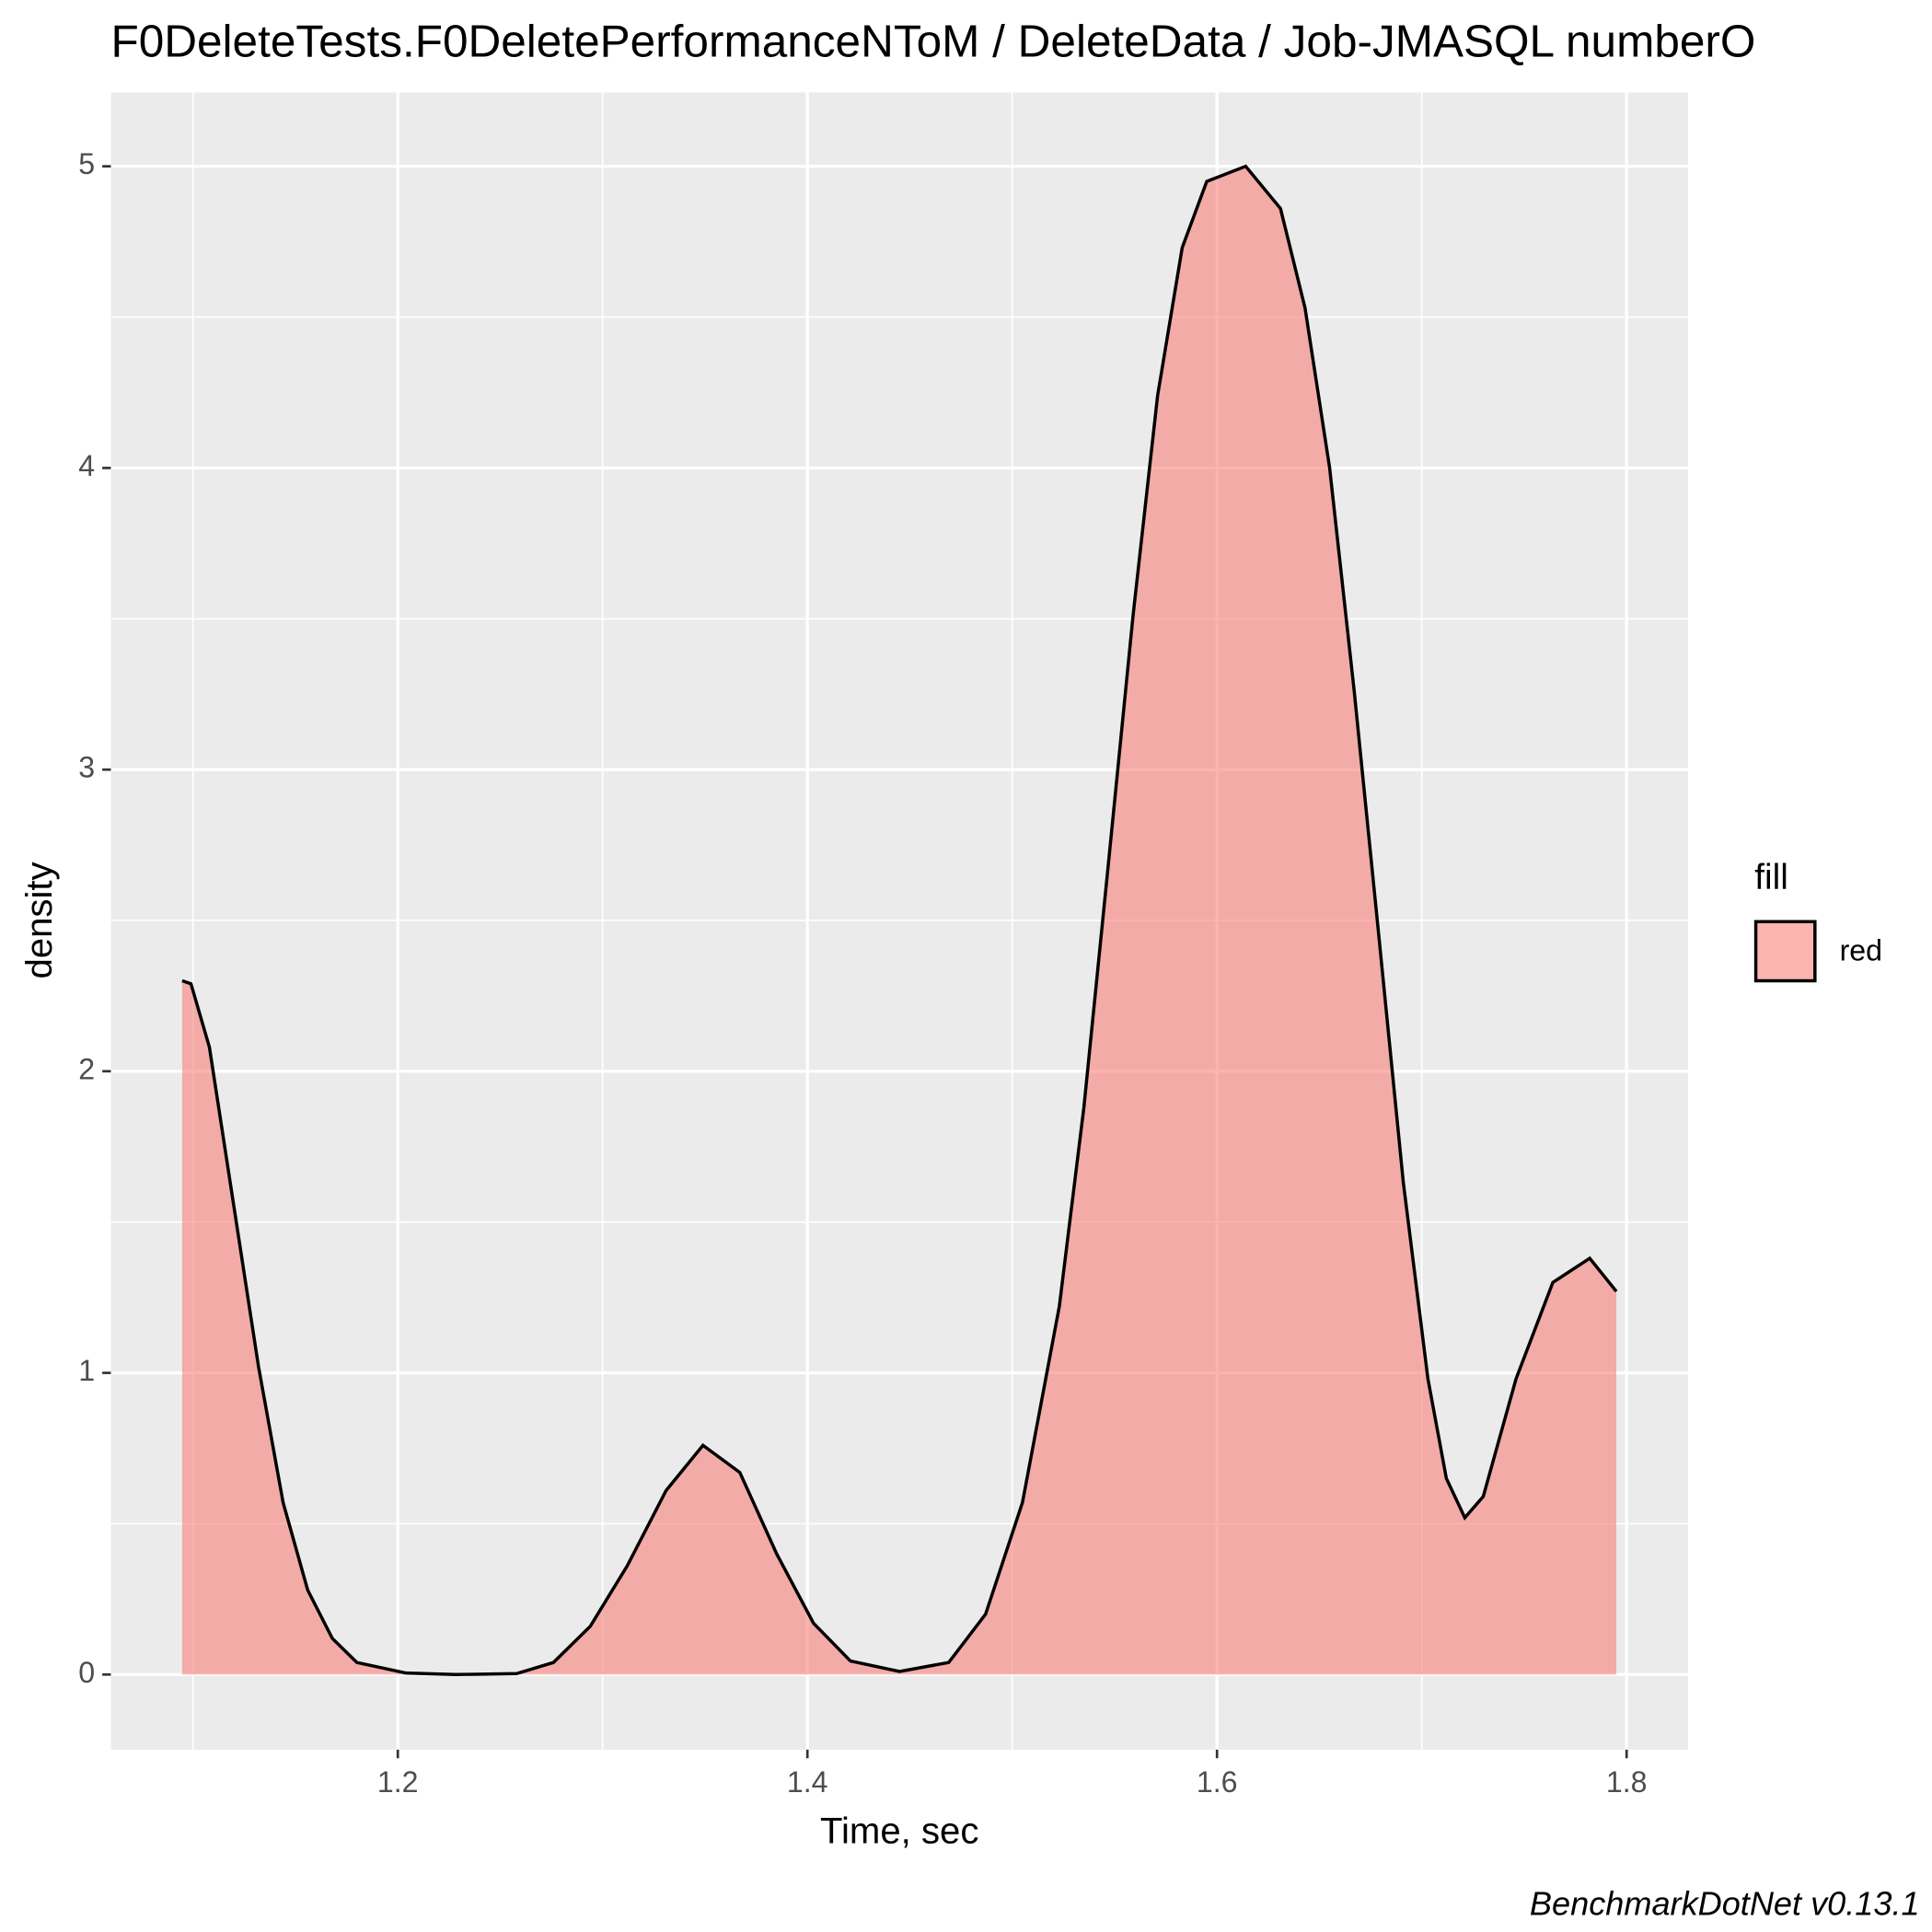  Describe the element at coordinates (87, 163) in the screenshot. I see `y-tick-label: 5` at that location.